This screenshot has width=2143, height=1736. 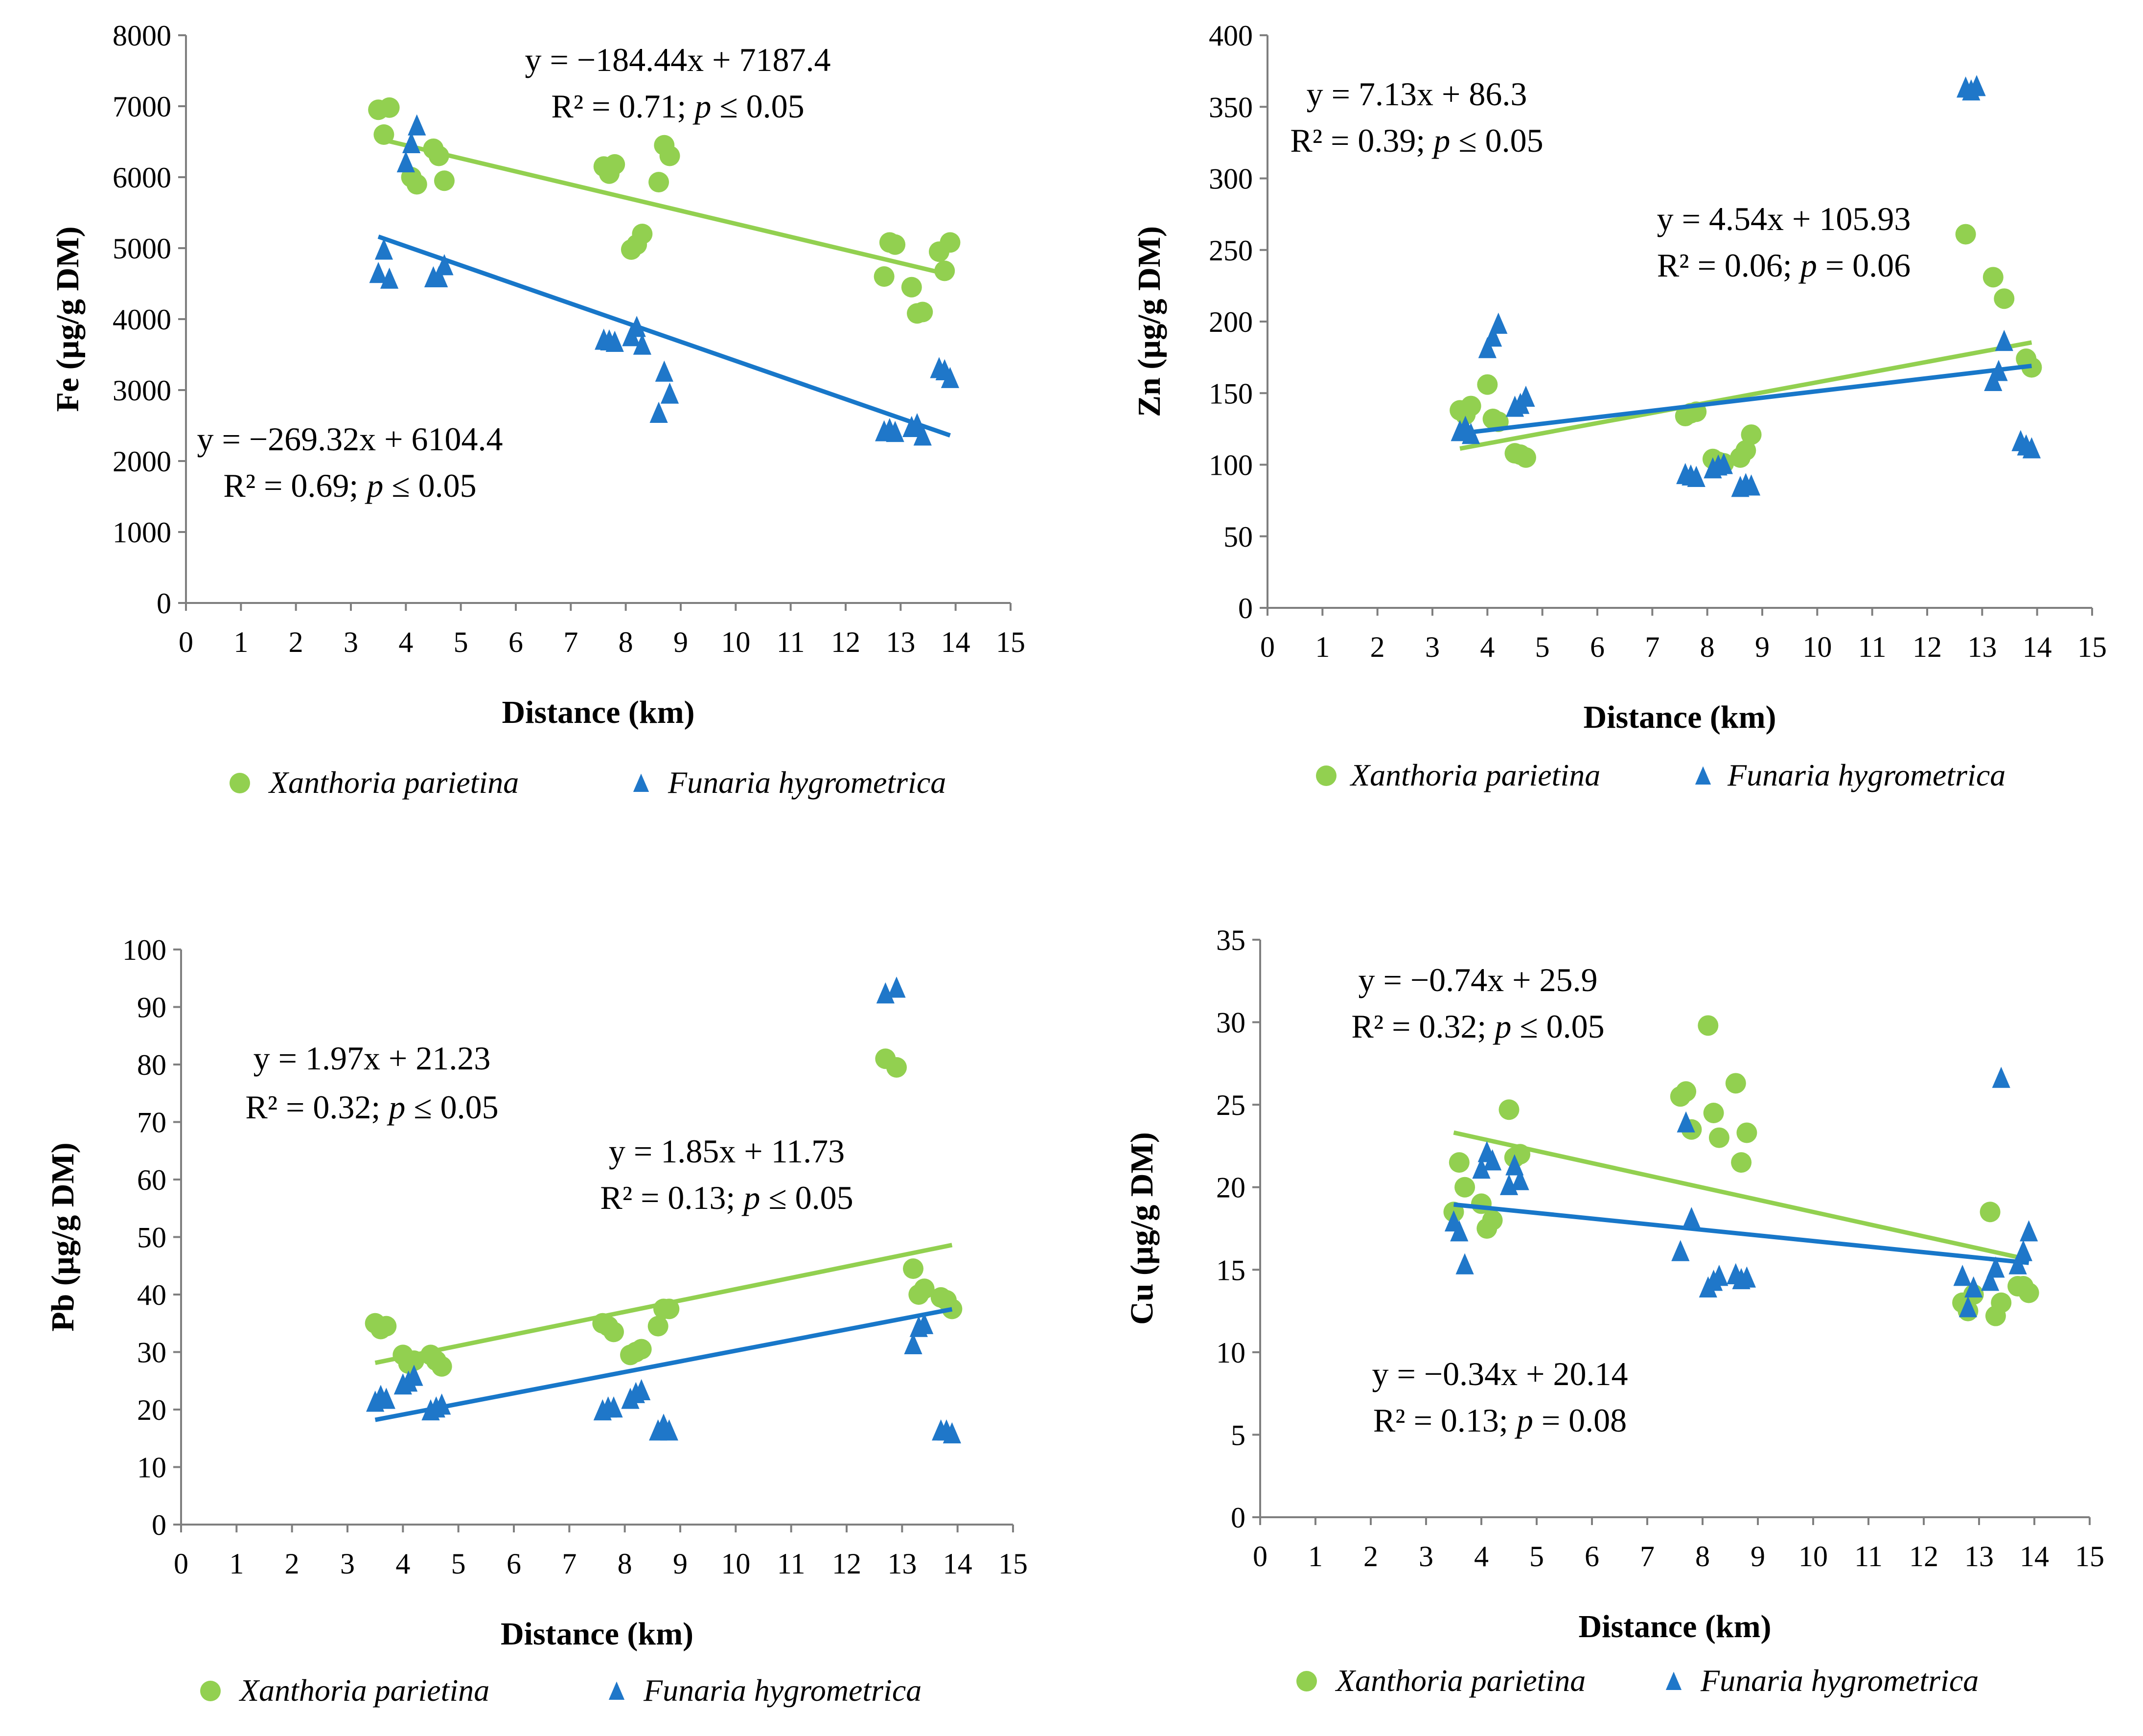 I want to click on y-tick-label: 6000, so click(x=142, y=178).